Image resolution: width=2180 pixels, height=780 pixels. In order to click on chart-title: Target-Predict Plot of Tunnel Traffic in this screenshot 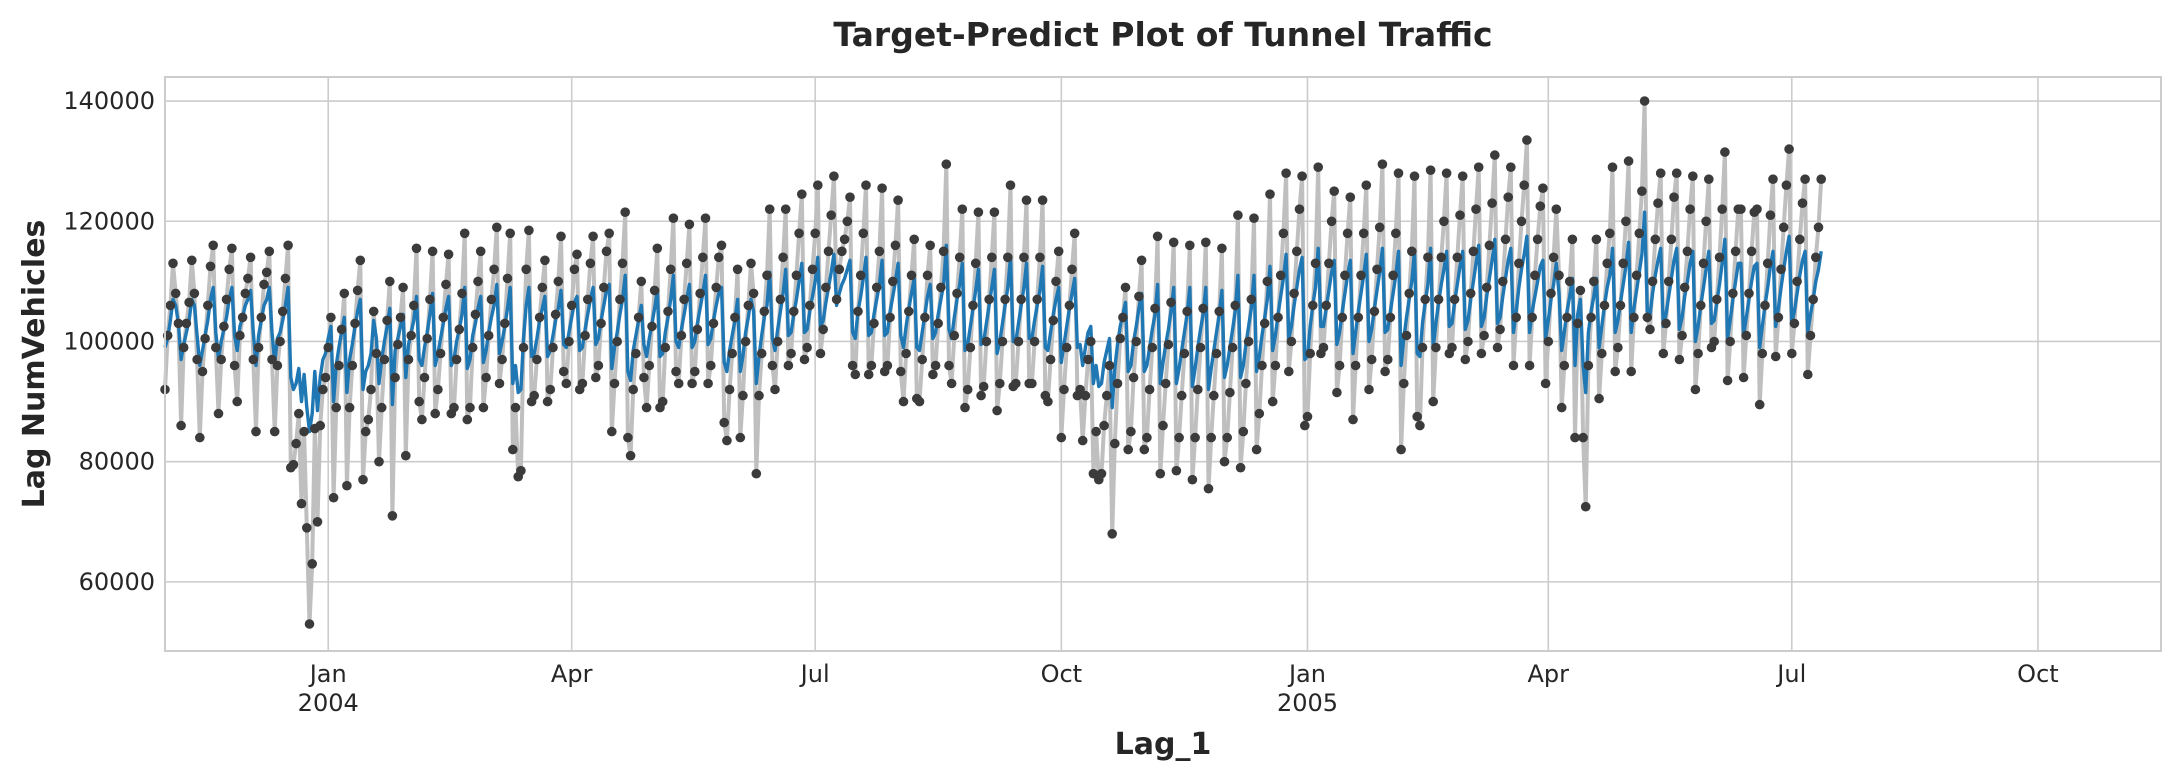, I will do `click(1162, 34)`.